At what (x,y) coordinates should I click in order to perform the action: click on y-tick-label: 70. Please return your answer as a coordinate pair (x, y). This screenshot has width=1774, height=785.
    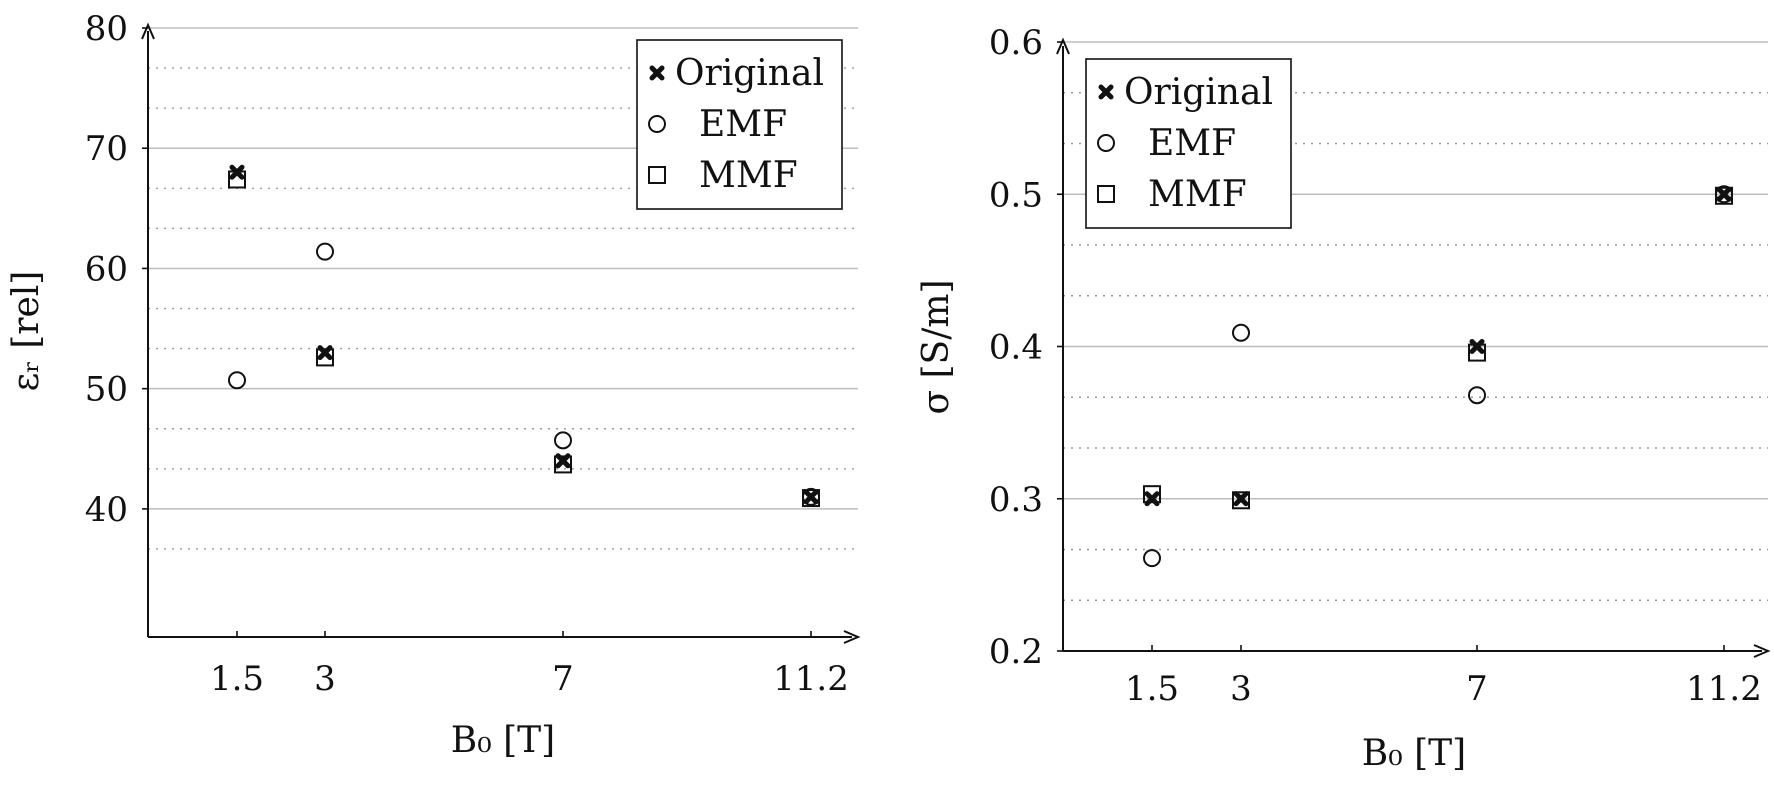
    Looking at the image, I should click on (106, 149).